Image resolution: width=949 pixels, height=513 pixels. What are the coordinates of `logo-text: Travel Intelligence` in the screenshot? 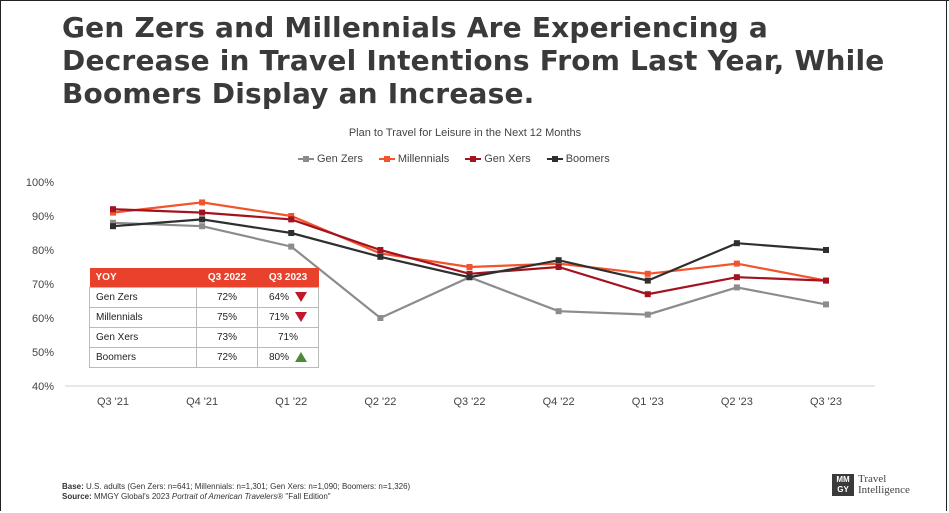 It's located at (884, 485).